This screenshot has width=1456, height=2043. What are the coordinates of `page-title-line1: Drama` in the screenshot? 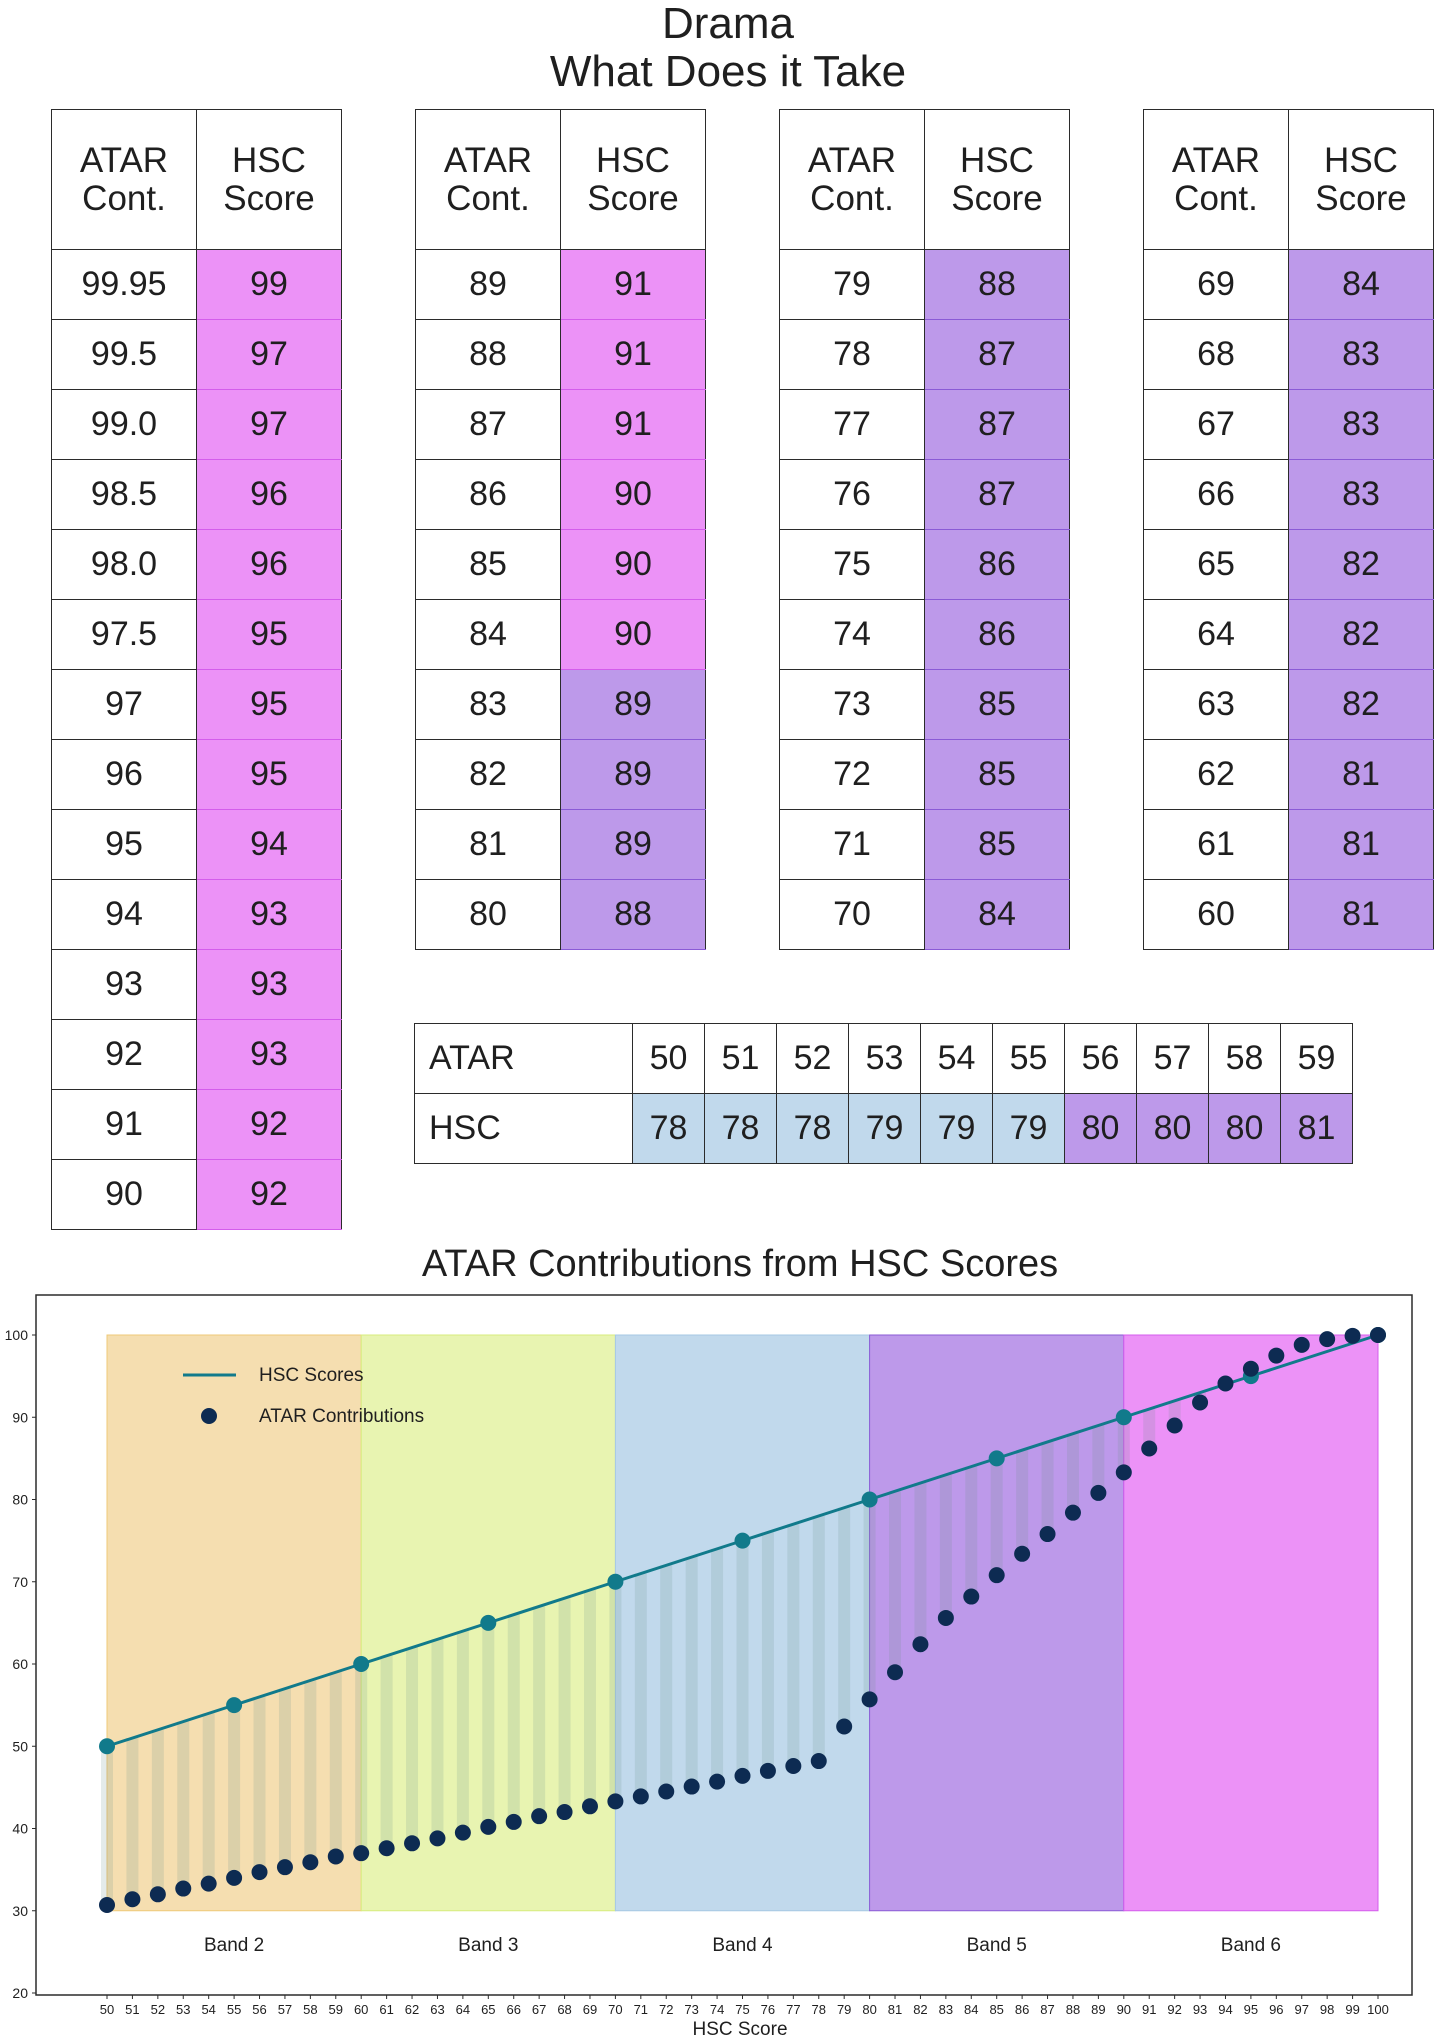 It's located at (728, 24).